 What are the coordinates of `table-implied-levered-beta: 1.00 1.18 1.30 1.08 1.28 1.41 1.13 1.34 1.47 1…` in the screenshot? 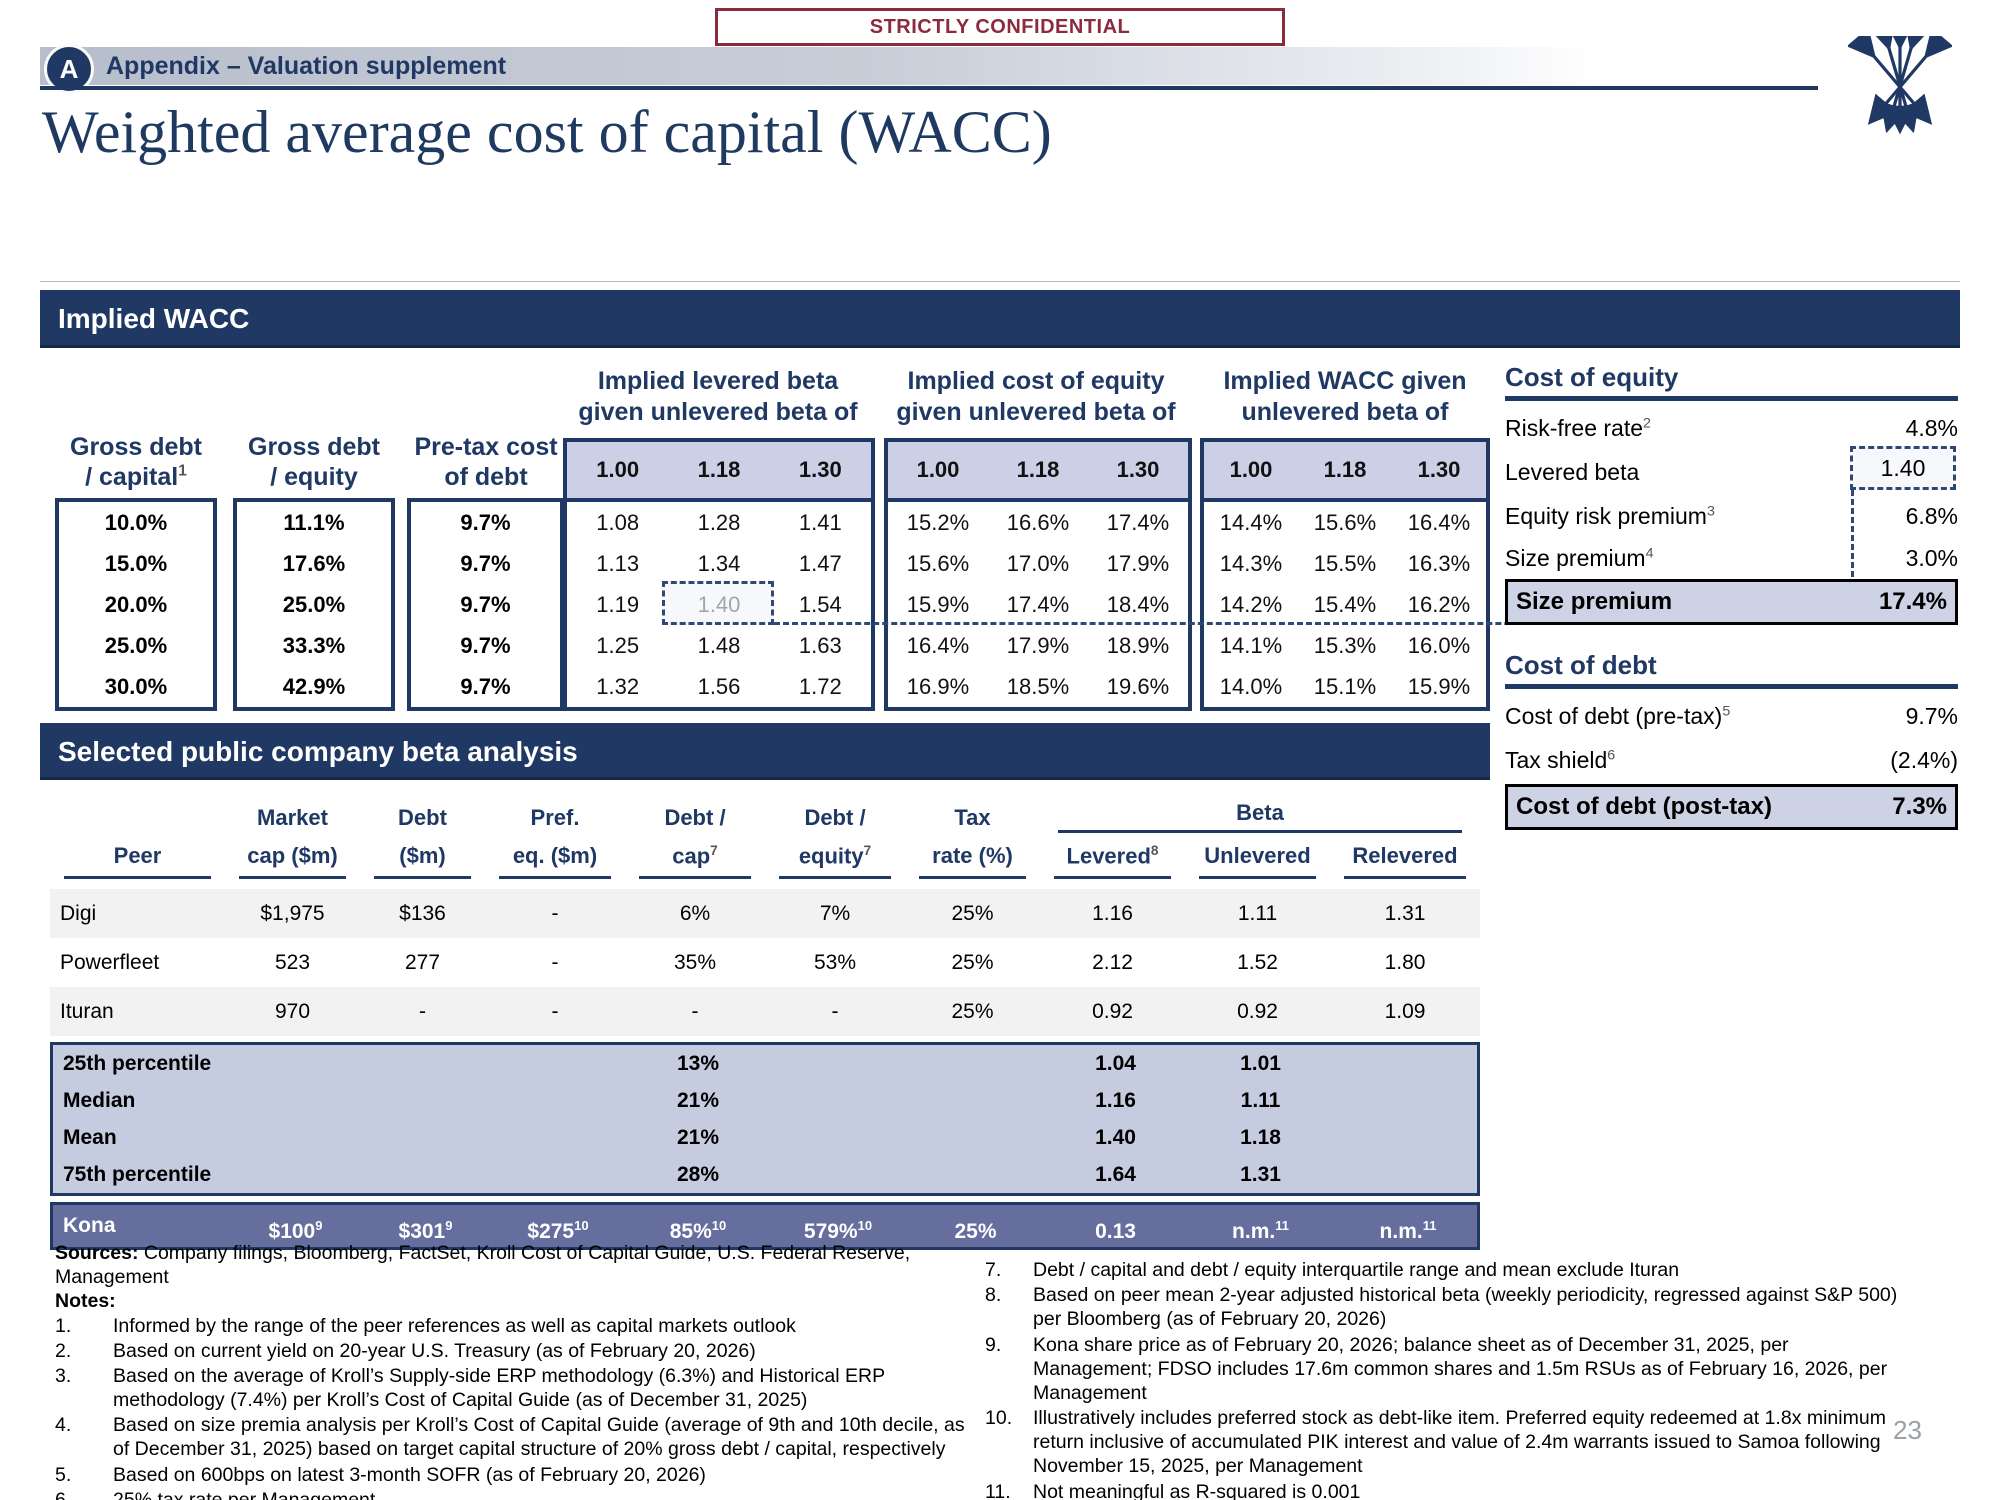 It's located at (719, 574).